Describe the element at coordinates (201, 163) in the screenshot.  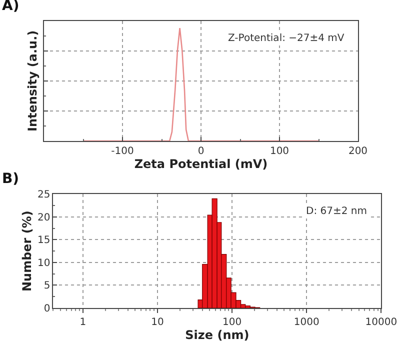
I see `x-axis-title: Zeta Potential (mV)` at that location.